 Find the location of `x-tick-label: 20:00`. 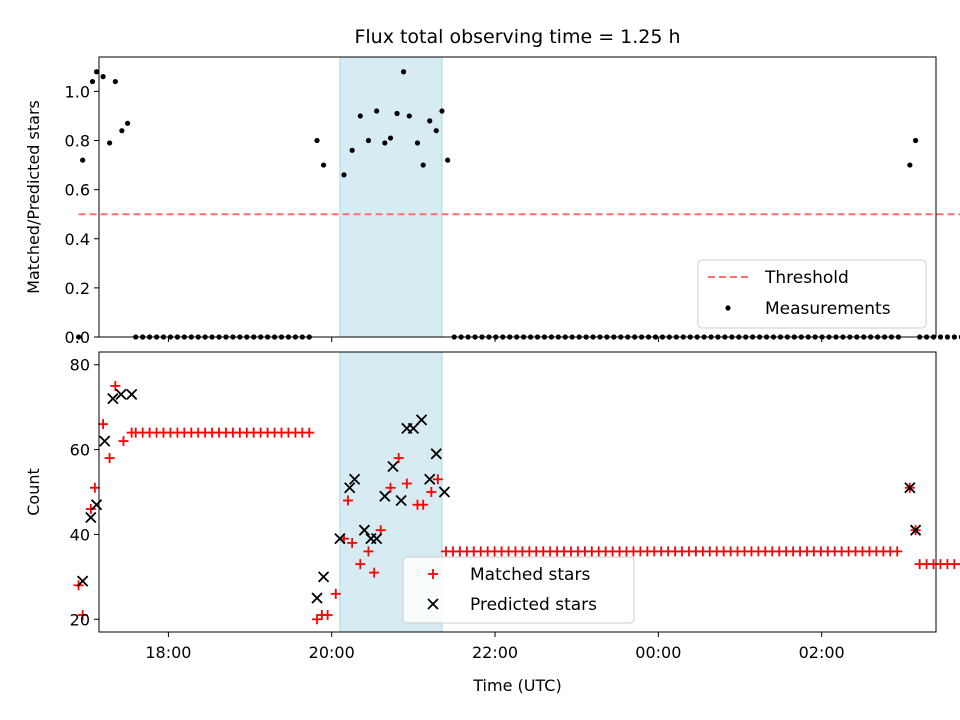

x-tick-label: 20:00 is located at coordinates (332, 652).